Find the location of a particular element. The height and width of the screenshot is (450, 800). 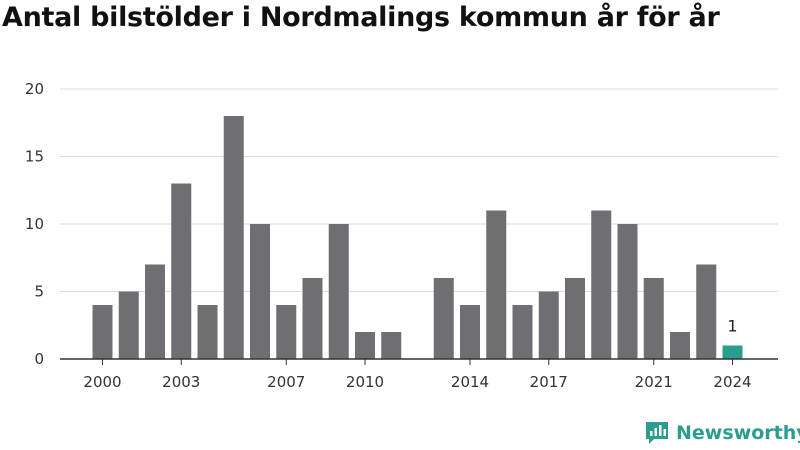

bar-2013 is located at coordinates (443, 318).